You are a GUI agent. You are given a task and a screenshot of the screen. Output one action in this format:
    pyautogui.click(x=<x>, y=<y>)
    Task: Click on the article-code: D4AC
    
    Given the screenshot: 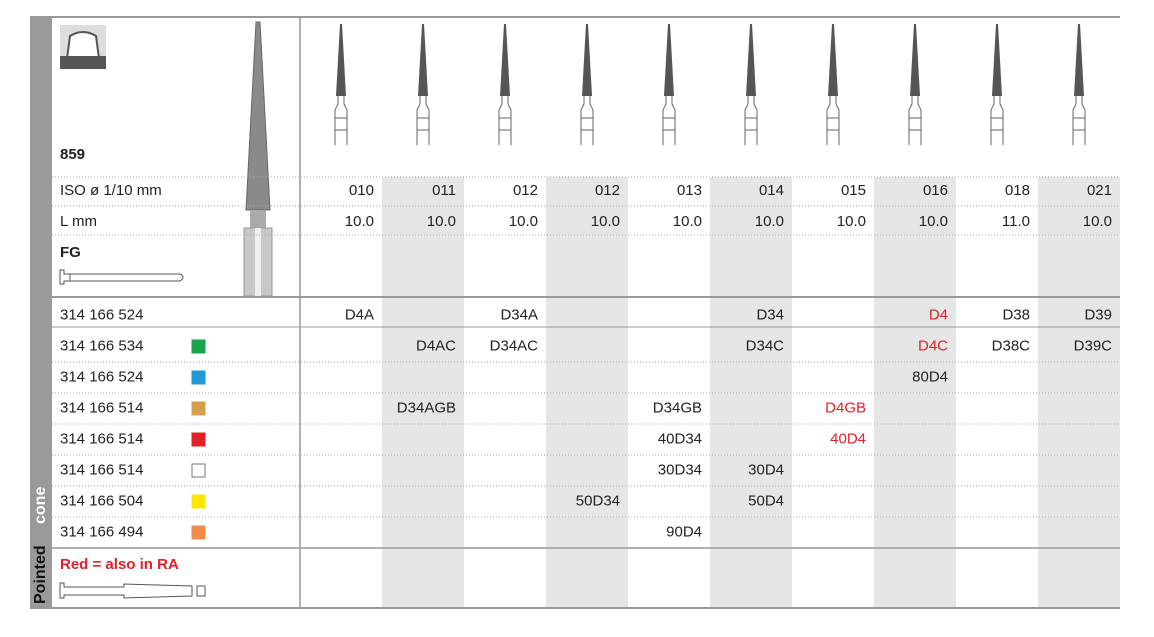 What is the action you would take?
    pyautogui.click(x=436, y=345)
    